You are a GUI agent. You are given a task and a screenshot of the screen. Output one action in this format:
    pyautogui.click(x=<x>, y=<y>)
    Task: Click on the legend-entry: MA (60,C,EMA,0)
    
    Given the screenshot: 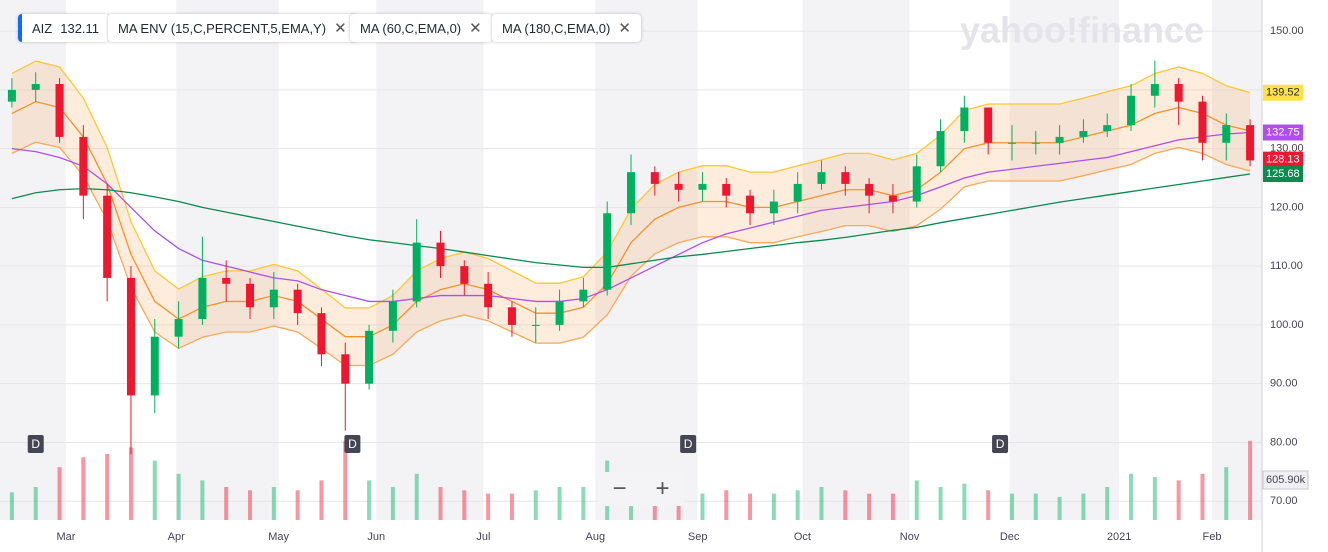 What is the action you would take?
    pyautogui.click(x=411, y=28)
    